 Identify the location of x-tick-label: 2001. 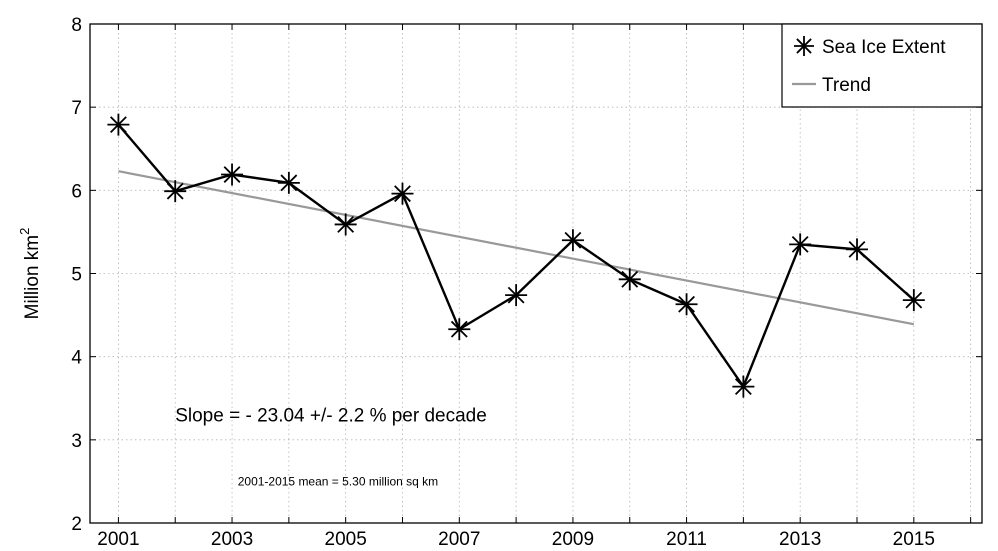
(118, 539).